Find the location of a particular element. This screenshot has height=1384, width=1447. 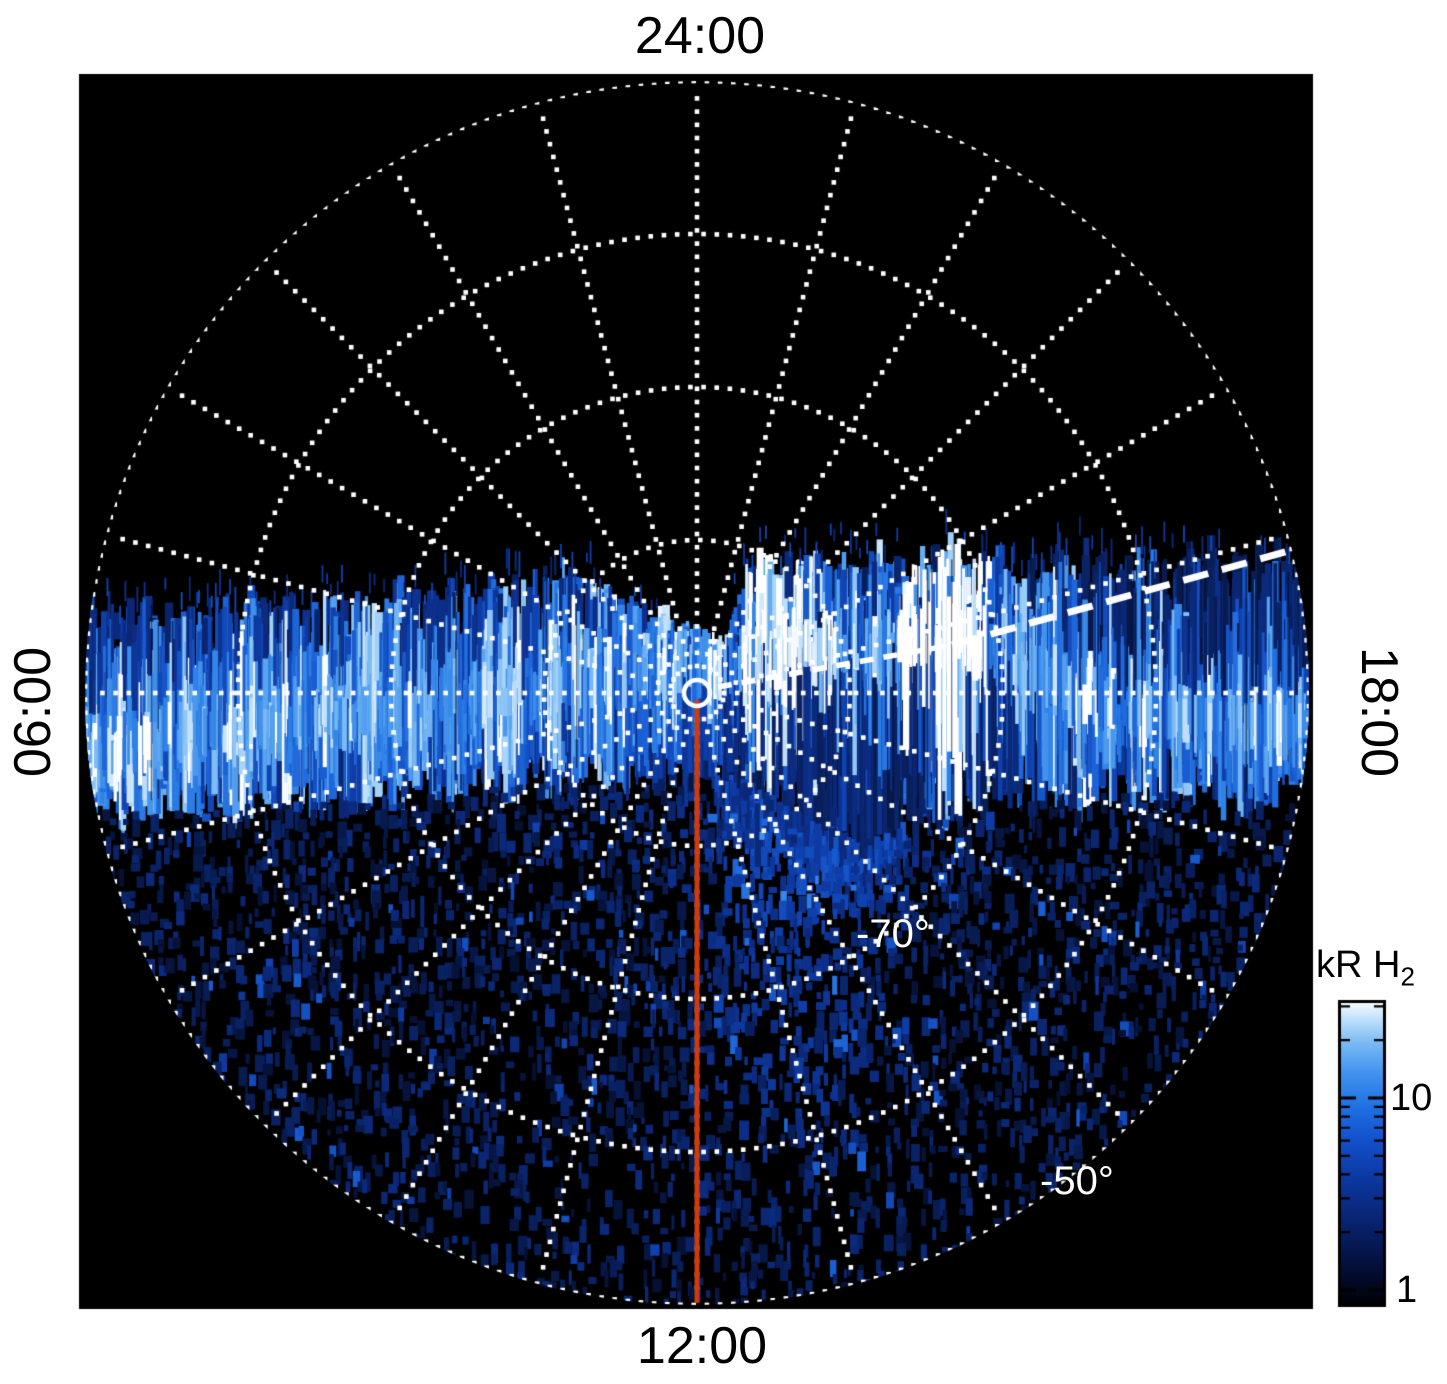

colorbar-tick-label-10: 10 is located at coordinates (1411, 1098).